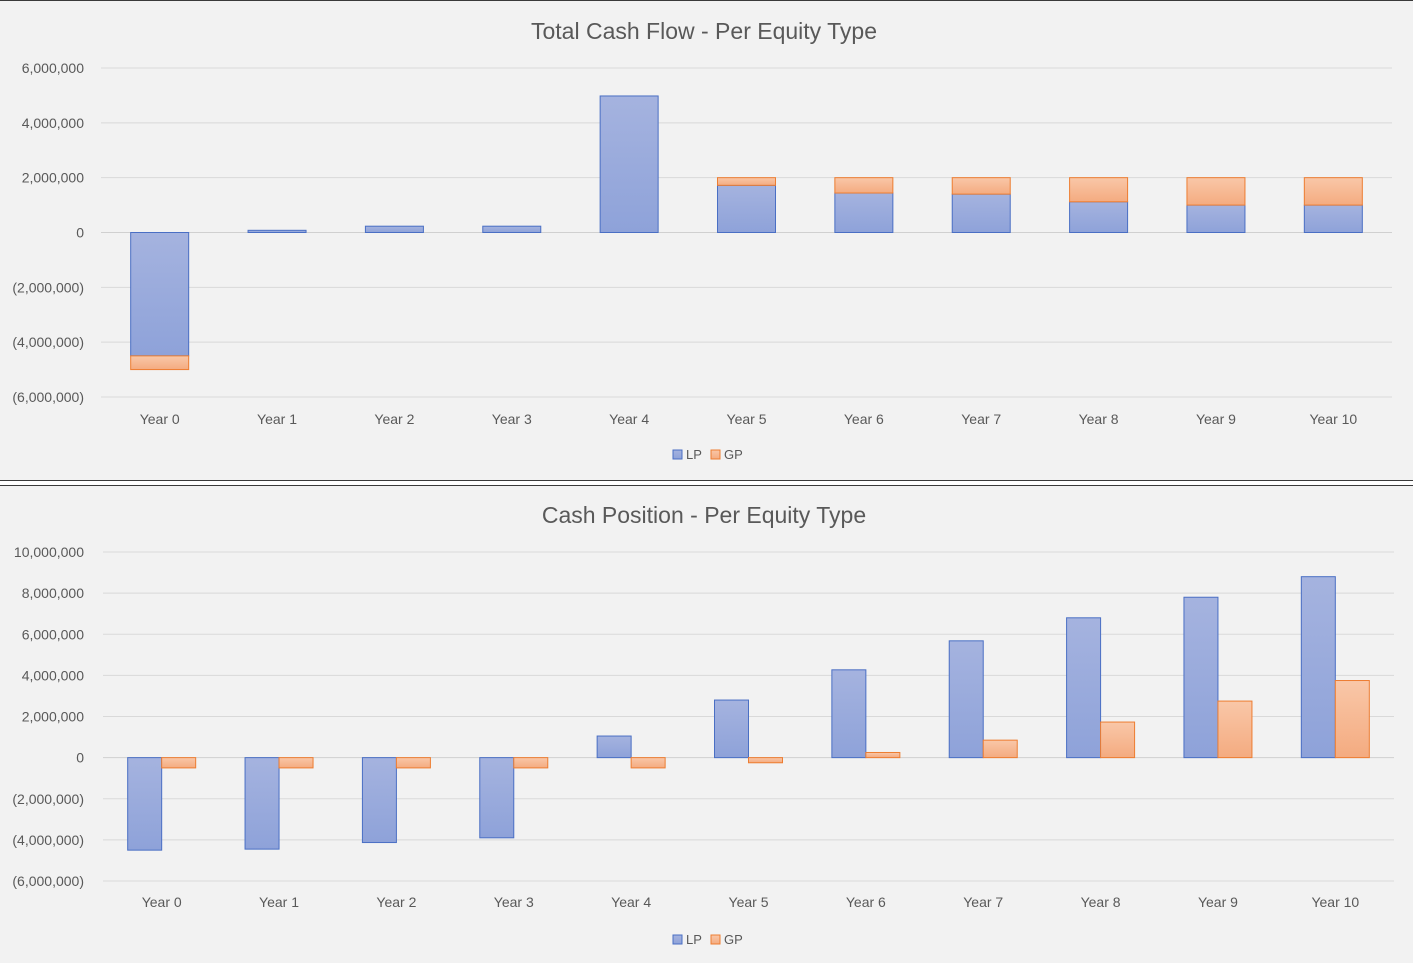 The width and height of the screenshot is (1413, 964). Describe the element at coordinates (53, 593) in the screenshot. I see `y-tick-label: 8,000,000` at that location.